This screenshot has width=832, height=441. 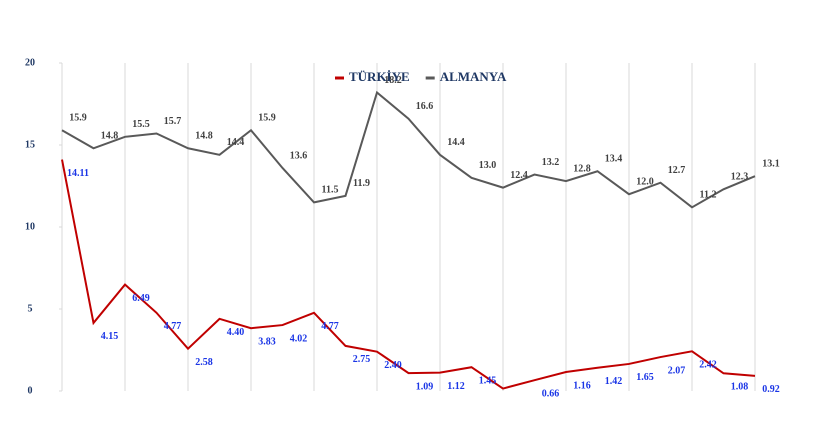 I want to click on data-label: 1.08, so click(x=740, y=387).